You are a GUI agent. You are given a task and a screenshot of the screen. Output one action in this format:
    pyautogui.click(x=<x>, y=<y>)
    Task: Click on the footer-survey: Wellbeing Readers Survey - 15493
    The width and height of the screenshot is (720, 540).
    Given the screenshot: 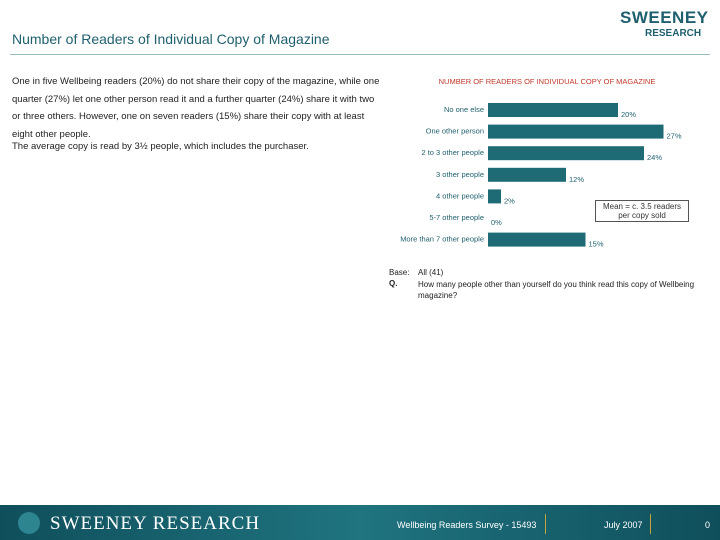 What is the action you would take?
    pyautogui.click(x=467, y=525)
    